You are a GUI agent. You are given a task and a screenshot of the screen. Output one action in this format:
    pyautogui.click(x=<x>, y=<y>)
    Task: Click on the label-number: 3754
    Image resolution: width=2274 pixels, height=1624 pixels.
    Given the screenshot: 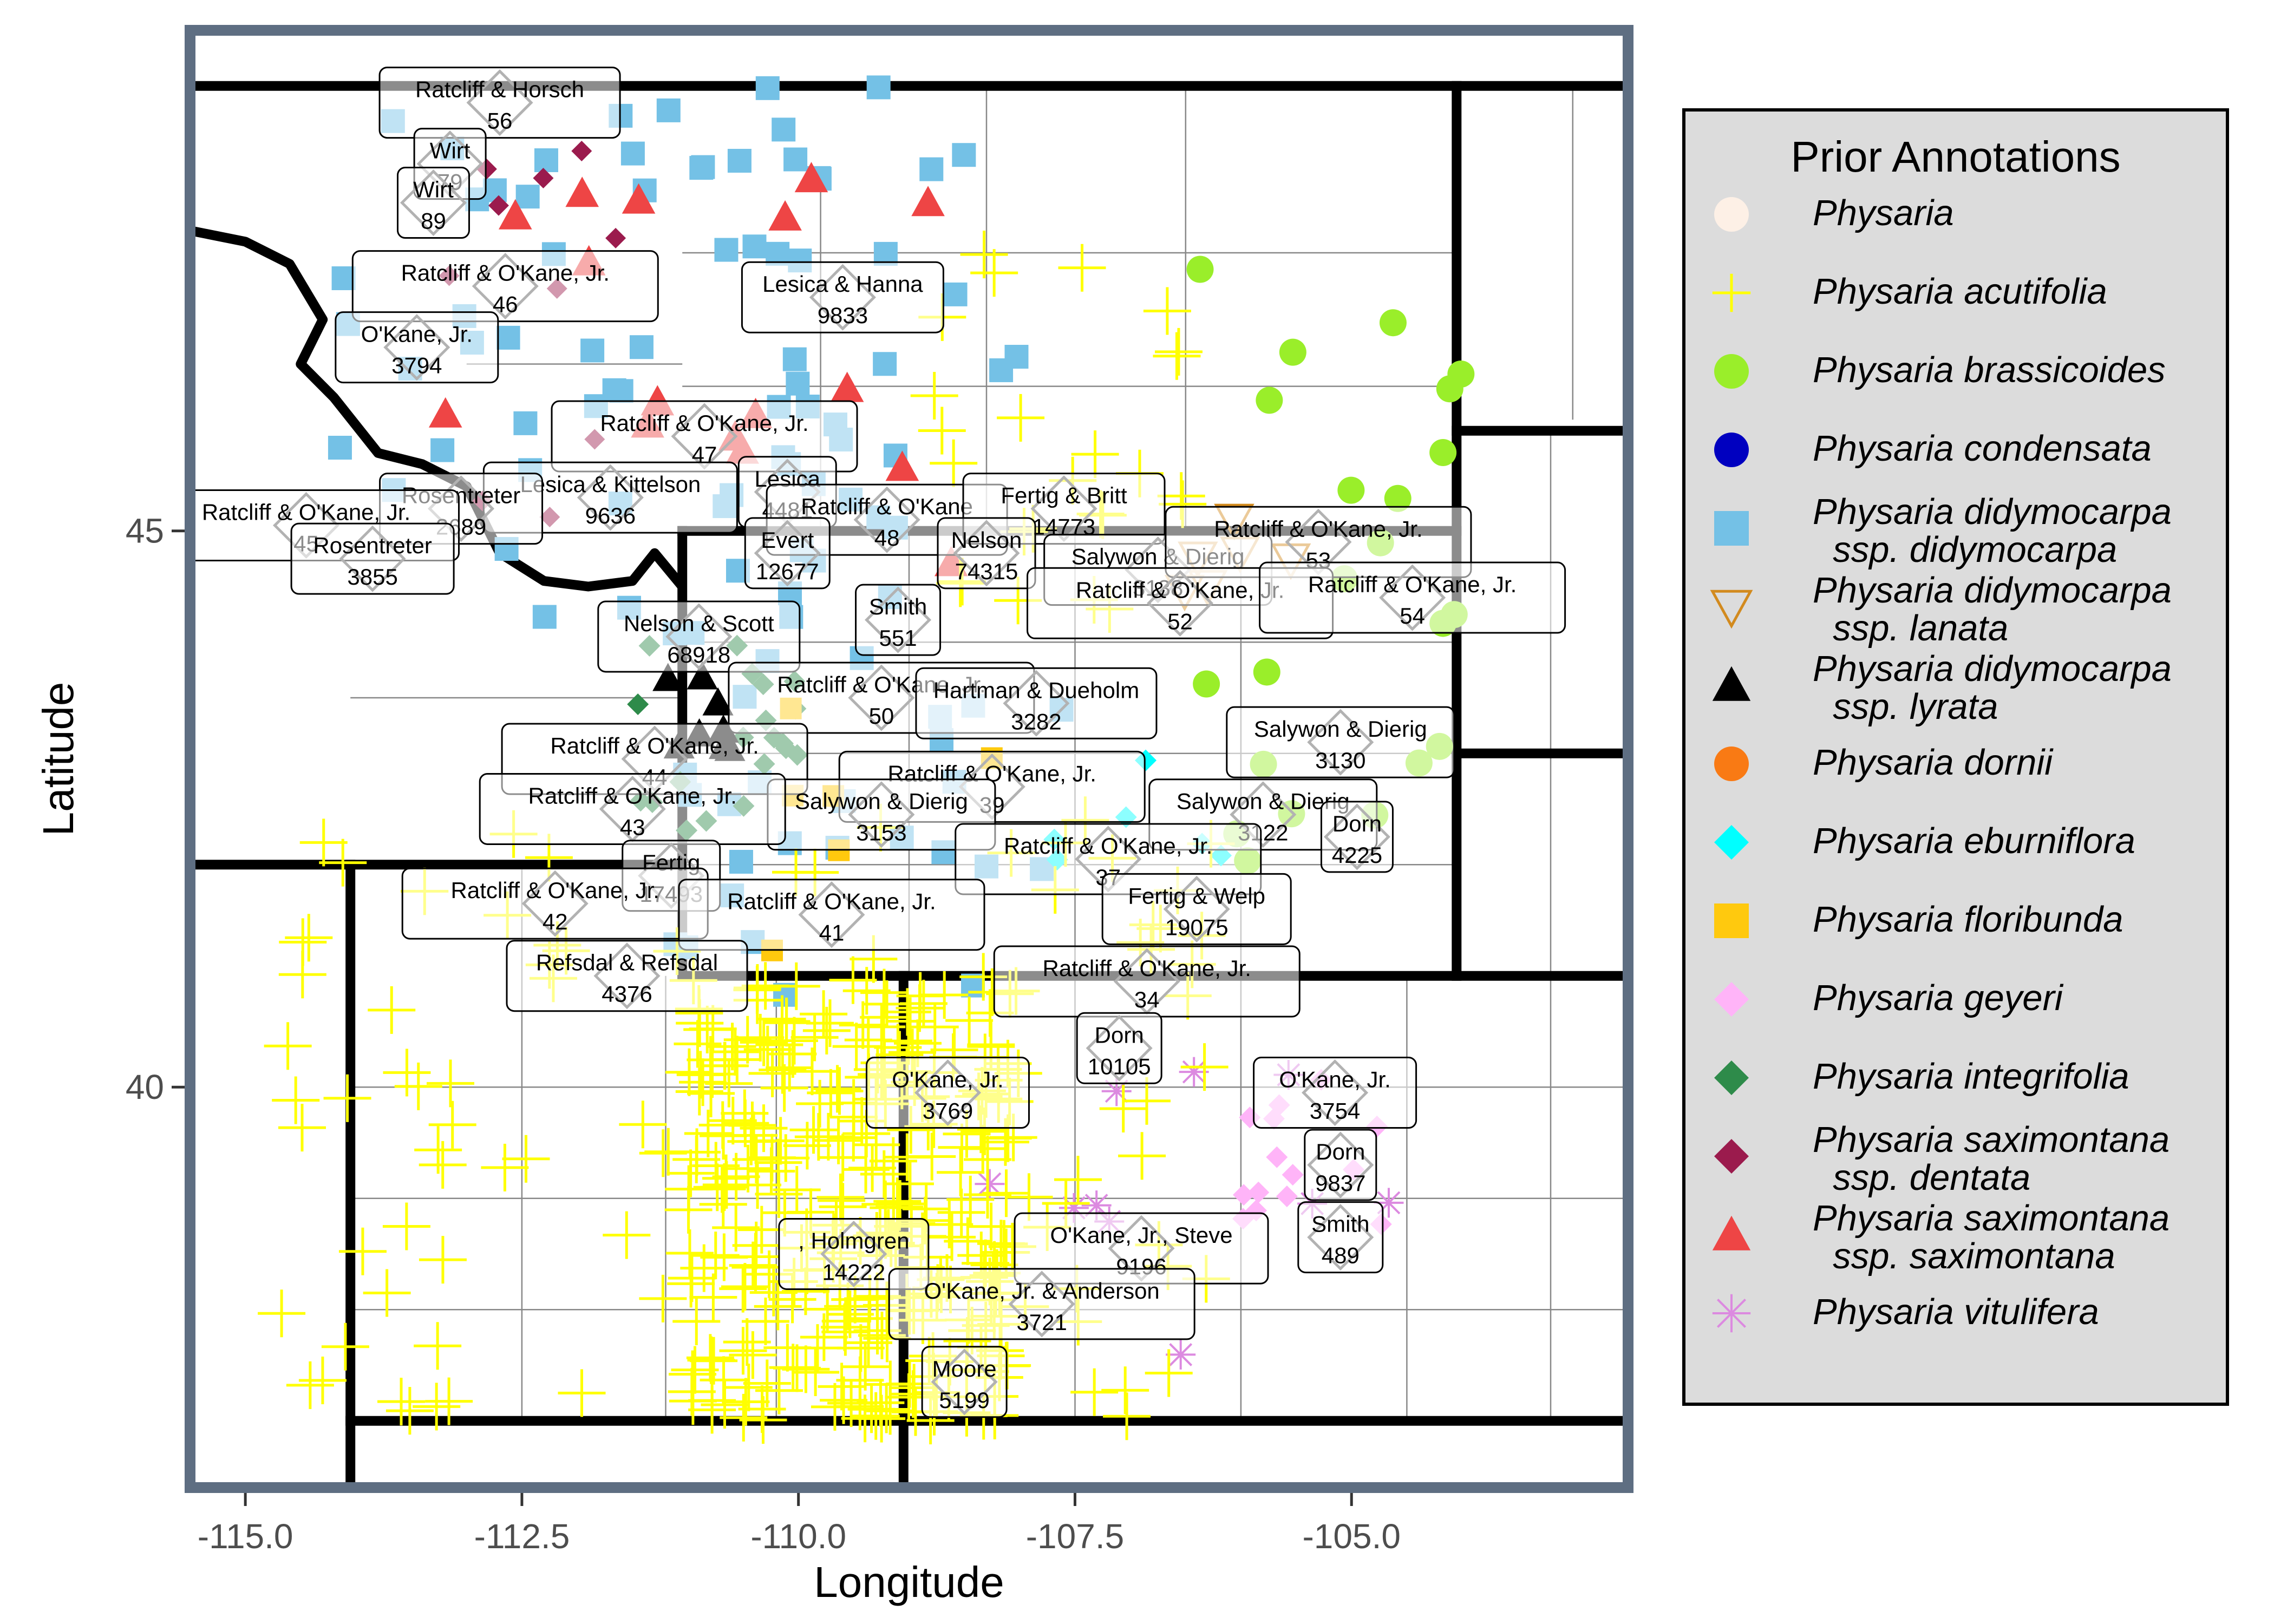 What is the action you would take?
    pyautogui.click(x=1335, y=1110)
    